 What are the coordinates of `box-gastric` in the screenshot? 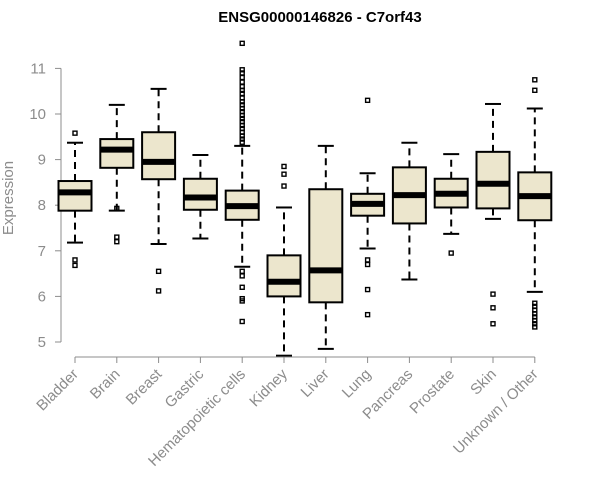 It's located at (200, 197).